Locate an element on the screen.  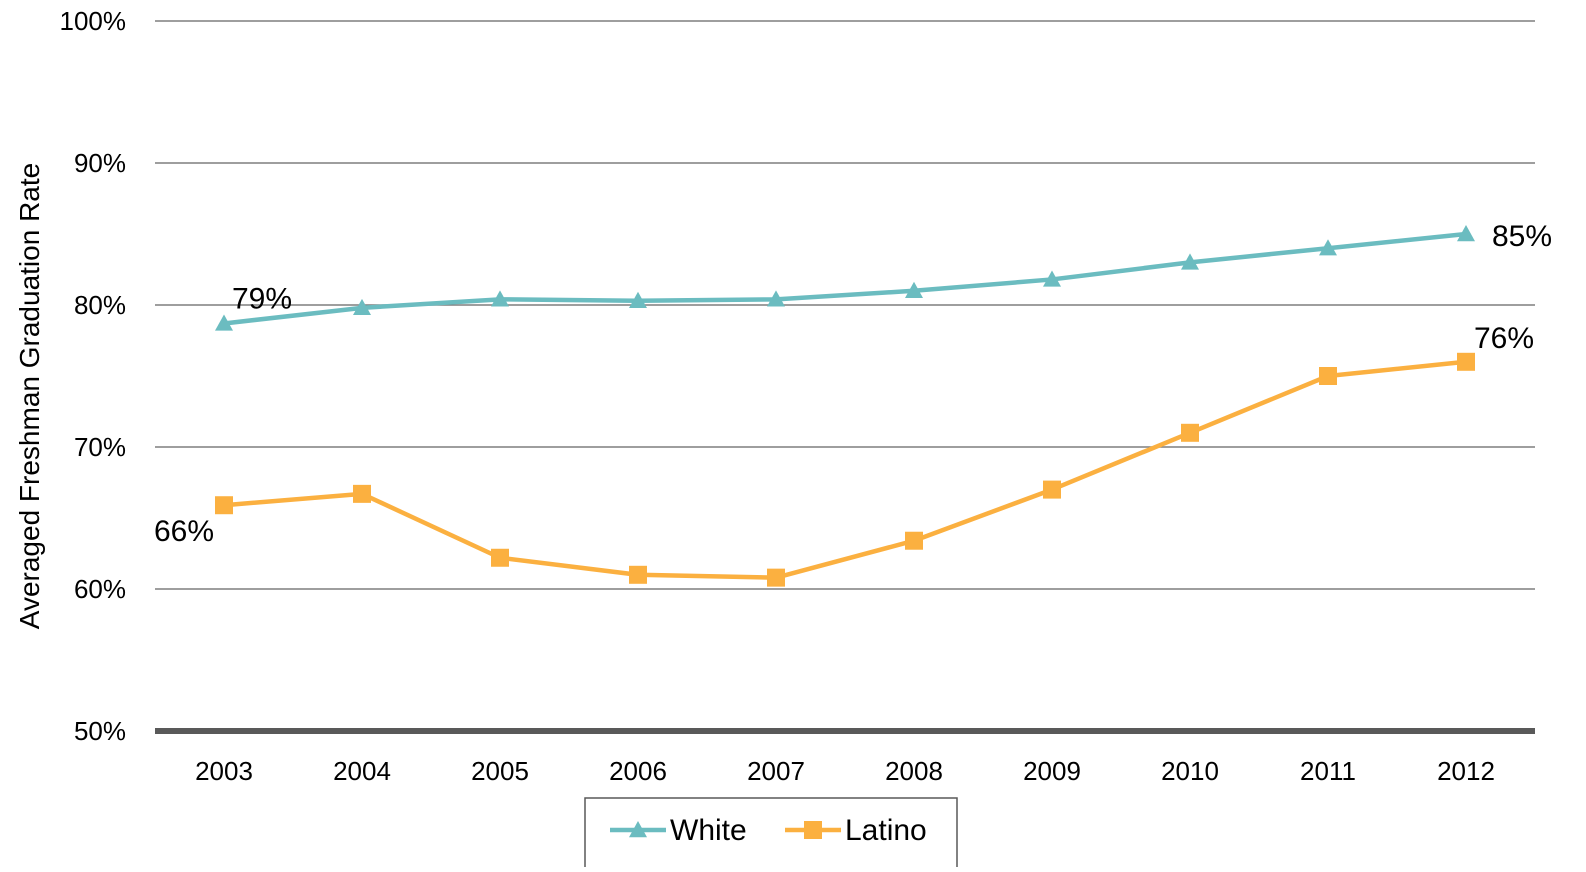
data-label: 85% is located at coordinates (1522, 236).